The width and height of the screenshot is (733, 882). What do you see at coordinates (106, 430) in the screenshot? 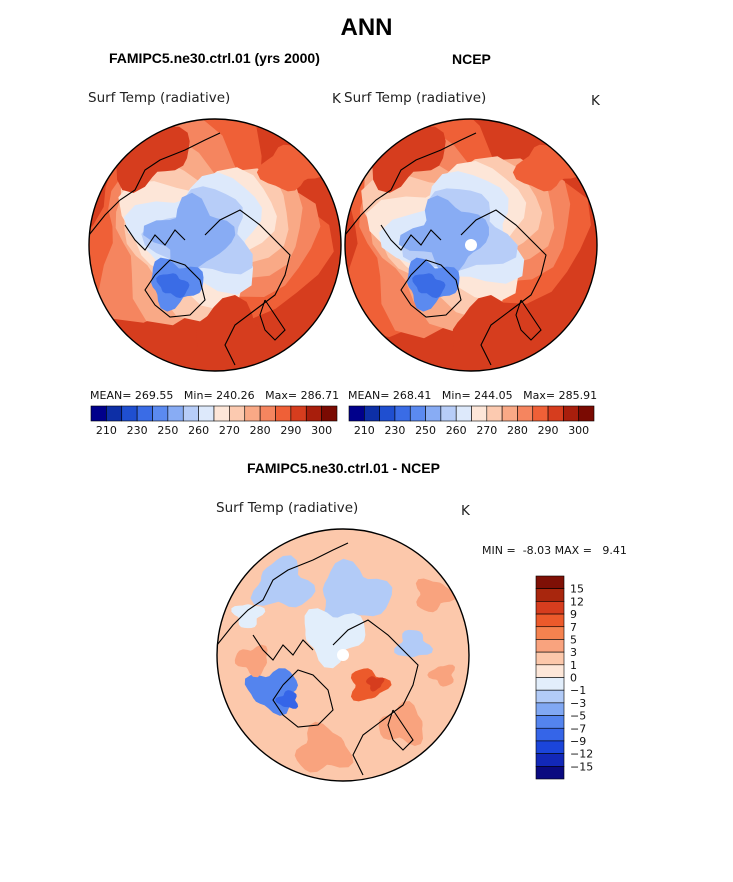
I see `colorbar-tick-label: 210` at bounding box center [106, 430].